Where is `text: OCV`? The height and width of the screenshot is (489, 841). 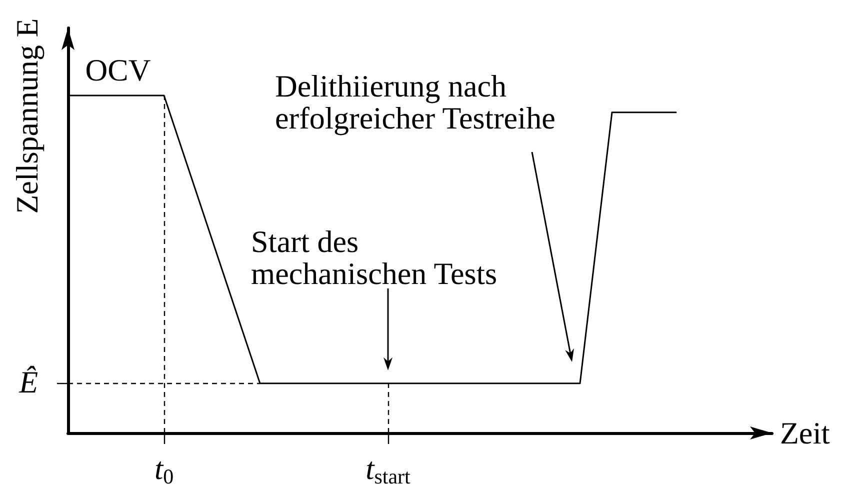 text: OCV is located at coordinates (118, 70).